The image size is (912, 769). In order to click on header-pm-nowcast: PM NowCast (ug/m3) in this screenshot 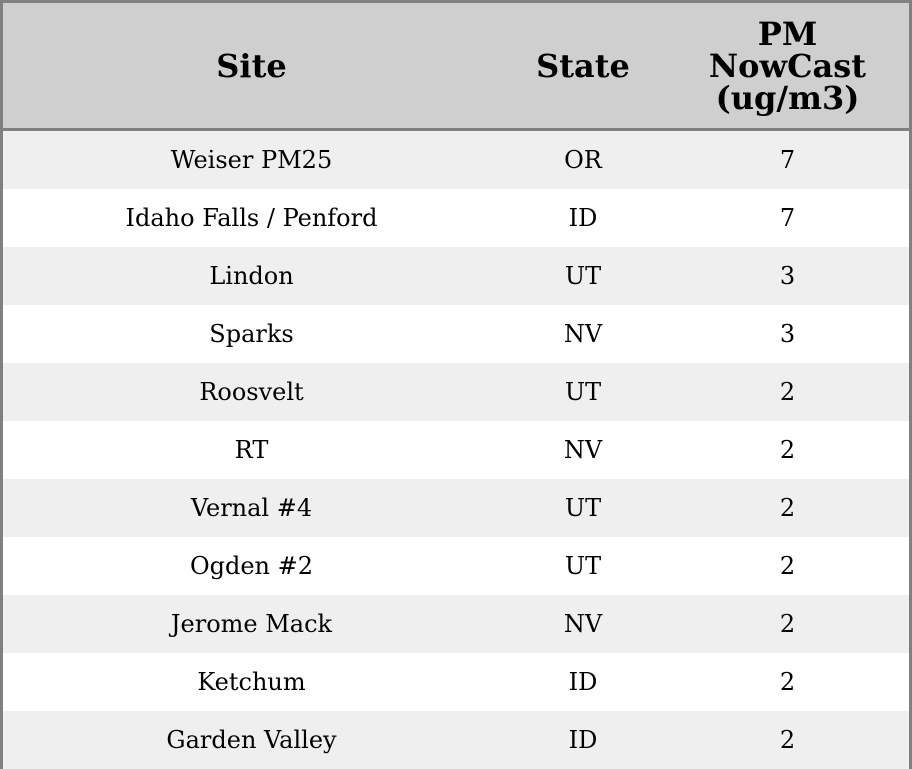, I will do `click(787, 67)`.